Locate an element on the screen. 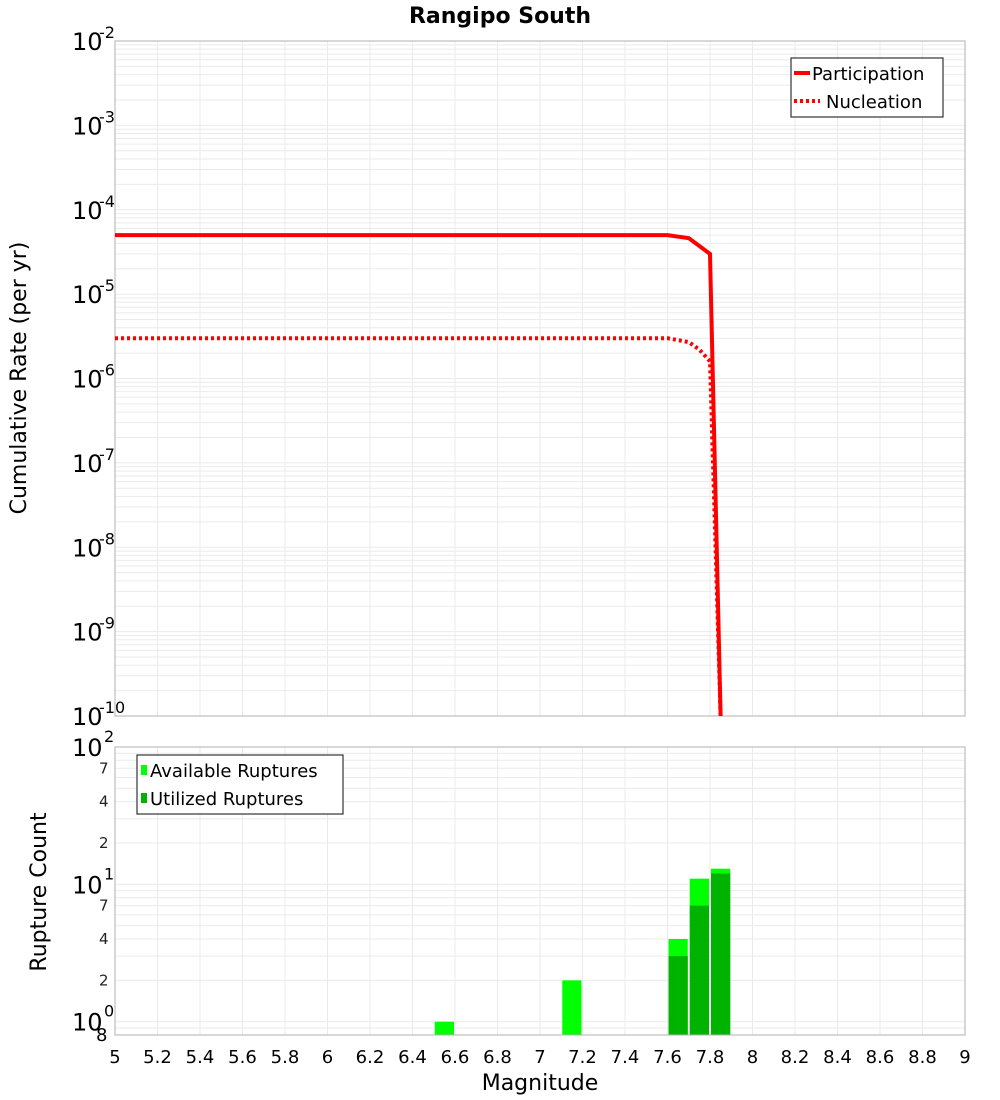 The image size is (1000, 1100). x-tick-label: 6.2 is located at coordinates (370, 1057).